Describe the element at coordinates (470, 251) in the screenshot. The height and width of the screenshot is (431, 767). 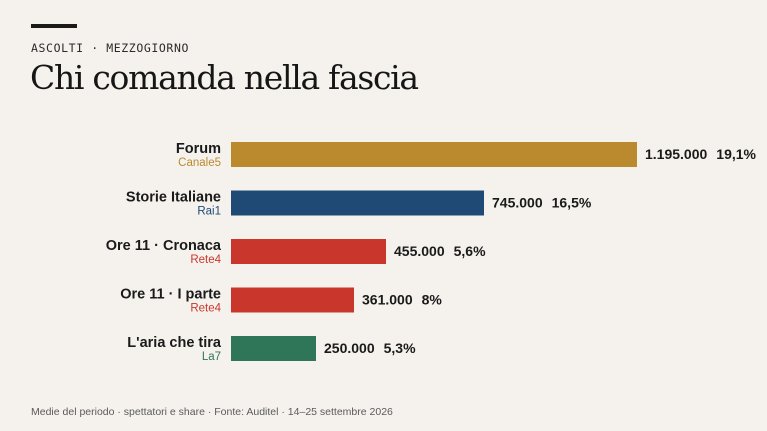
I see `share-label: 5,6%` at that location.